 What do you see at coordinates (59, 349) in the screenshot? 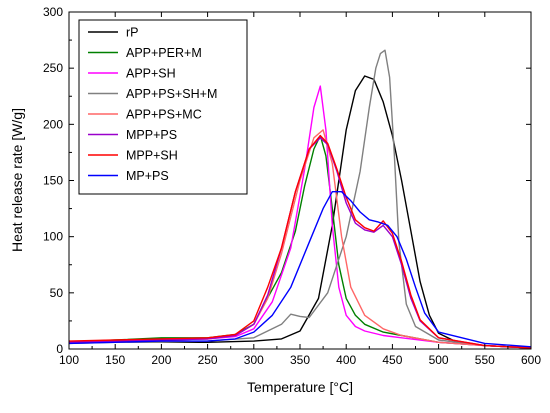
I see `y-tick-label: 0` at bounding box center [59, 349].